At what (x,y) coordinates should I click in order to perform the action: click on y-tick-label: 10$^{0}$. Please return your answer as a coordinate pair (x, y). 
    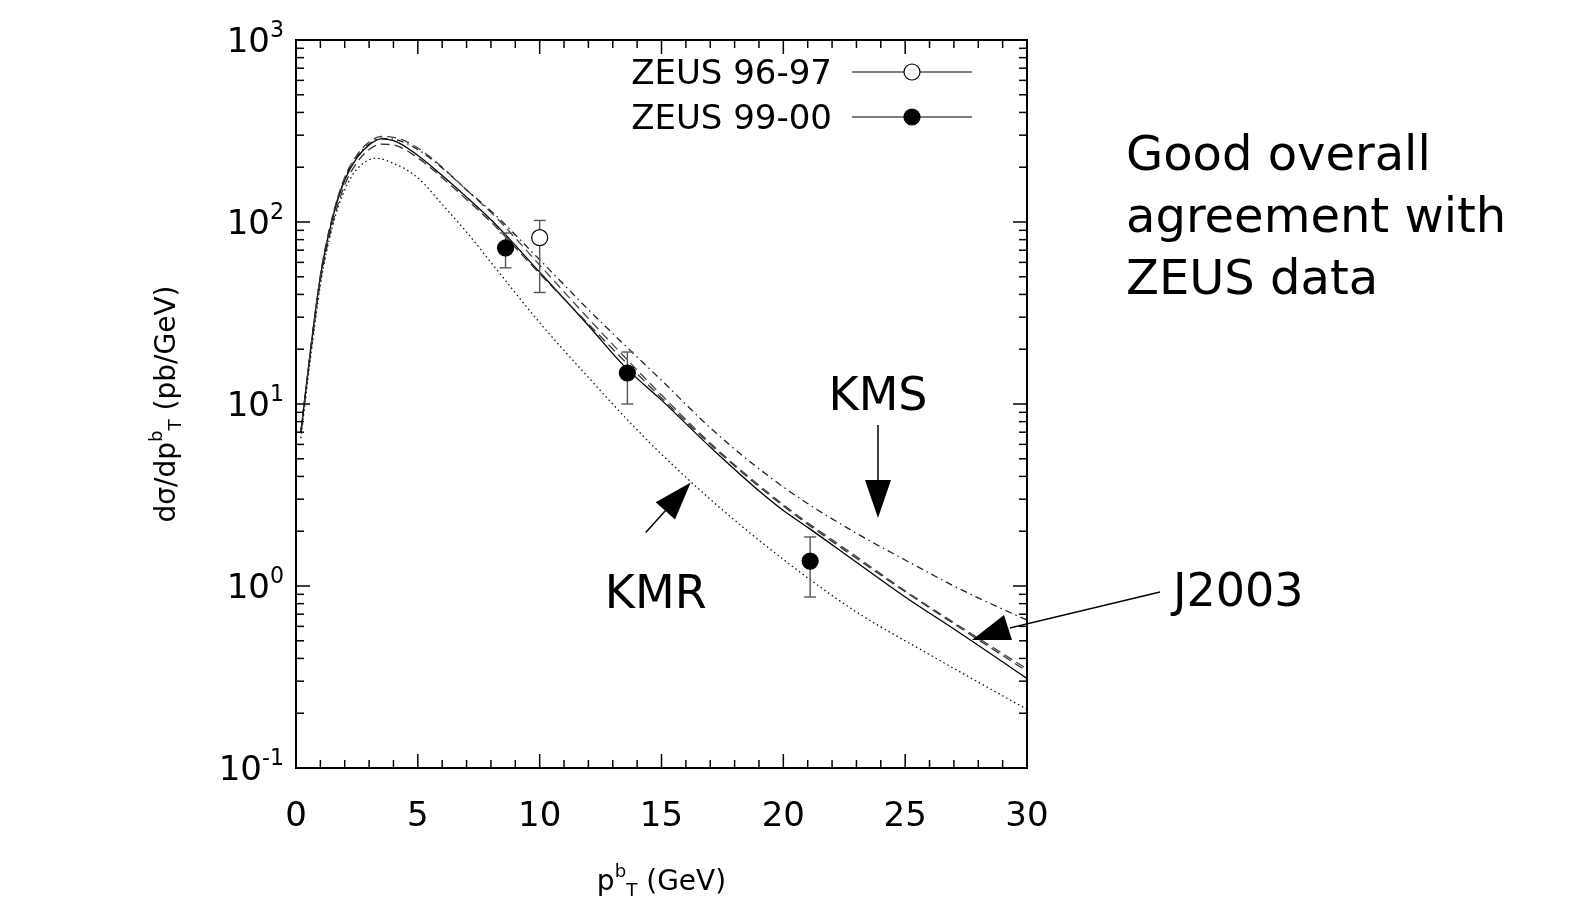
    Looking at the image, I should click on (255, 583).